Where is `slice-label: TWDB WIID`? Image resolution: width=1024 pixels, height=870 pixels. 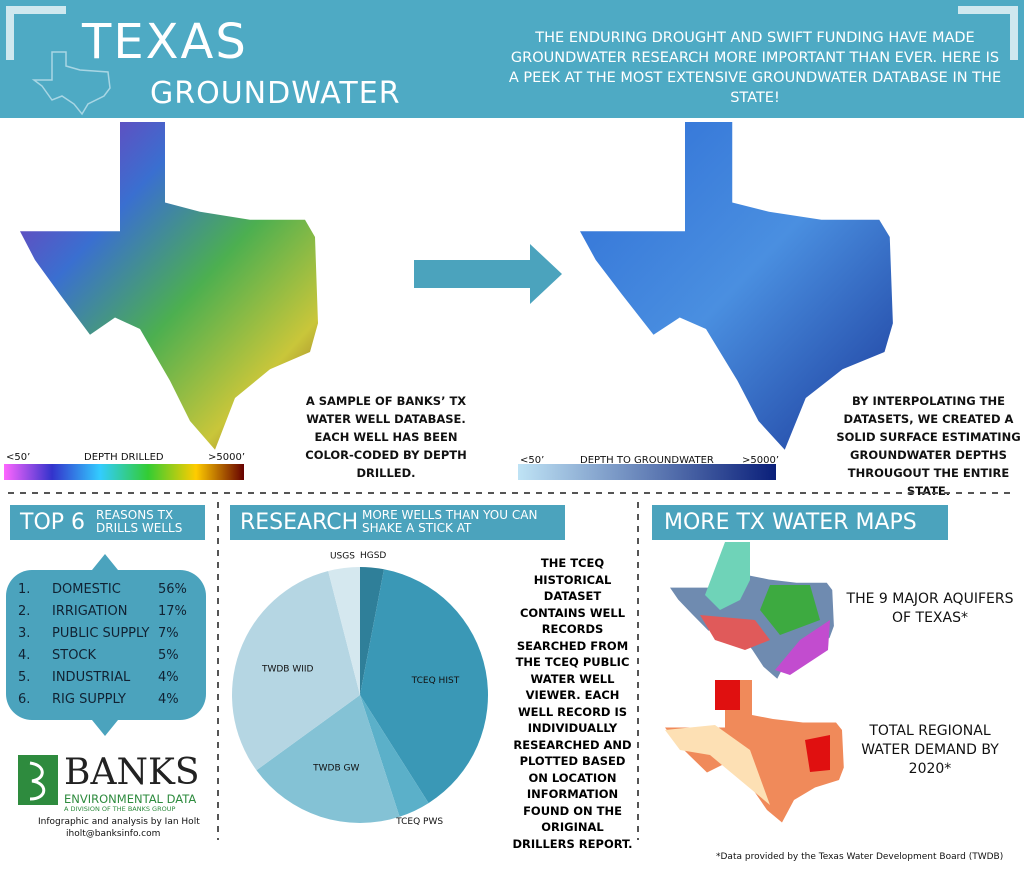 slice-label: TWDB WIID is located at coordinates (287, 669).